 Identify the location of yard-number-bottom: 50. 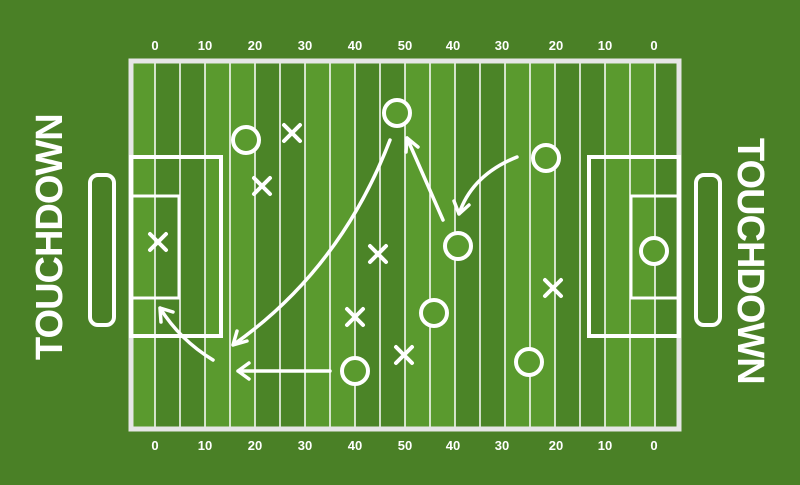
(405, 445).